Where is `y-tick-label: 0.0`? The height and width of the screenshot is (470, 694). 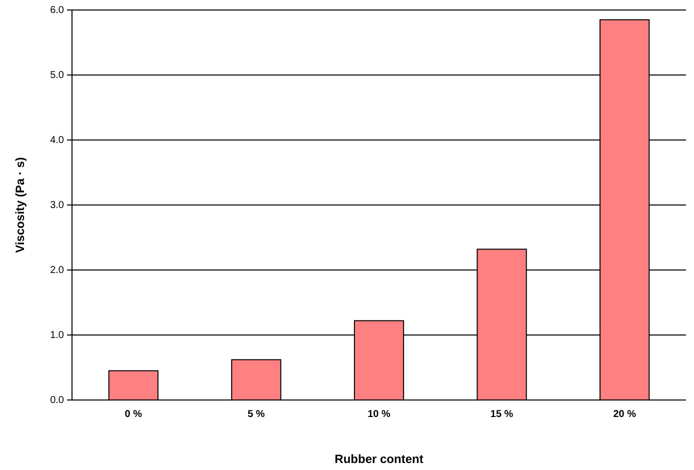
y-tick-label: 0.0 is located at coordinates (57, 400).